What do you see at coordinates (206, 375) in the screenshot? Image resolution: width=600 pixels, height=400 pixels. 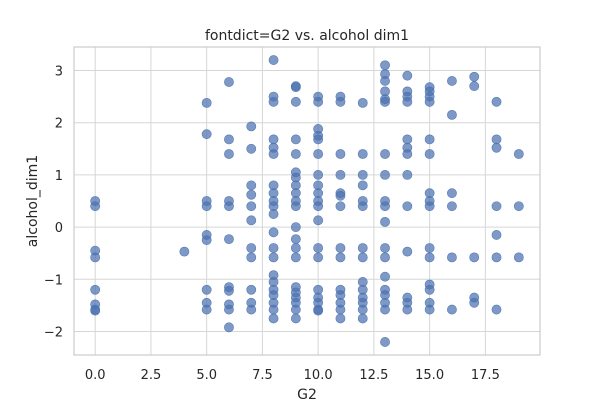 I see `x-tick-label: 5.0` at bounding box center [206, 375].